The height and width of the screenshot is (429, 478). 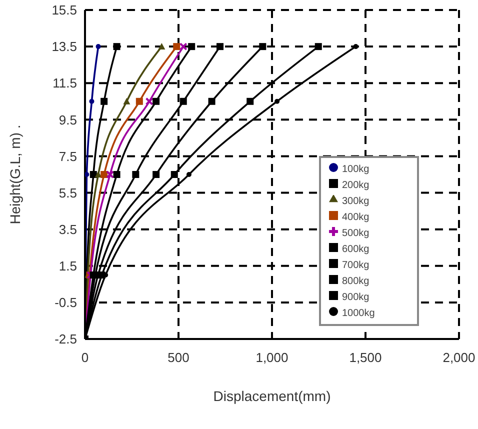 I want to click on x-tick-label: 1,500, so click(x=365, y=358).